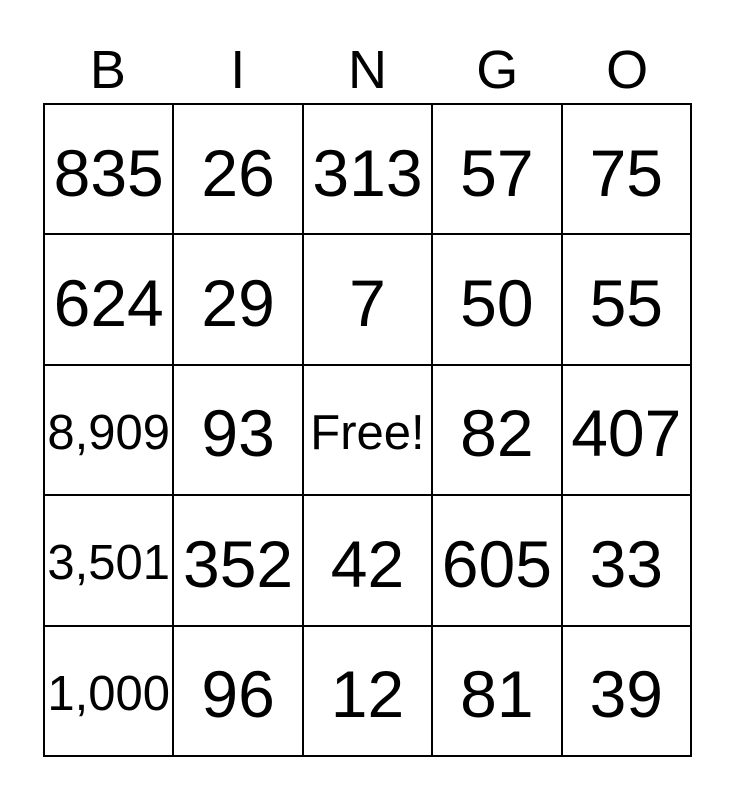 The height and width of the screenshot is (800, 736). What do you see at coordinates (497, 560) in the screenshot?
I see `bingo-cell: 605` at bounding box center [497, 560].